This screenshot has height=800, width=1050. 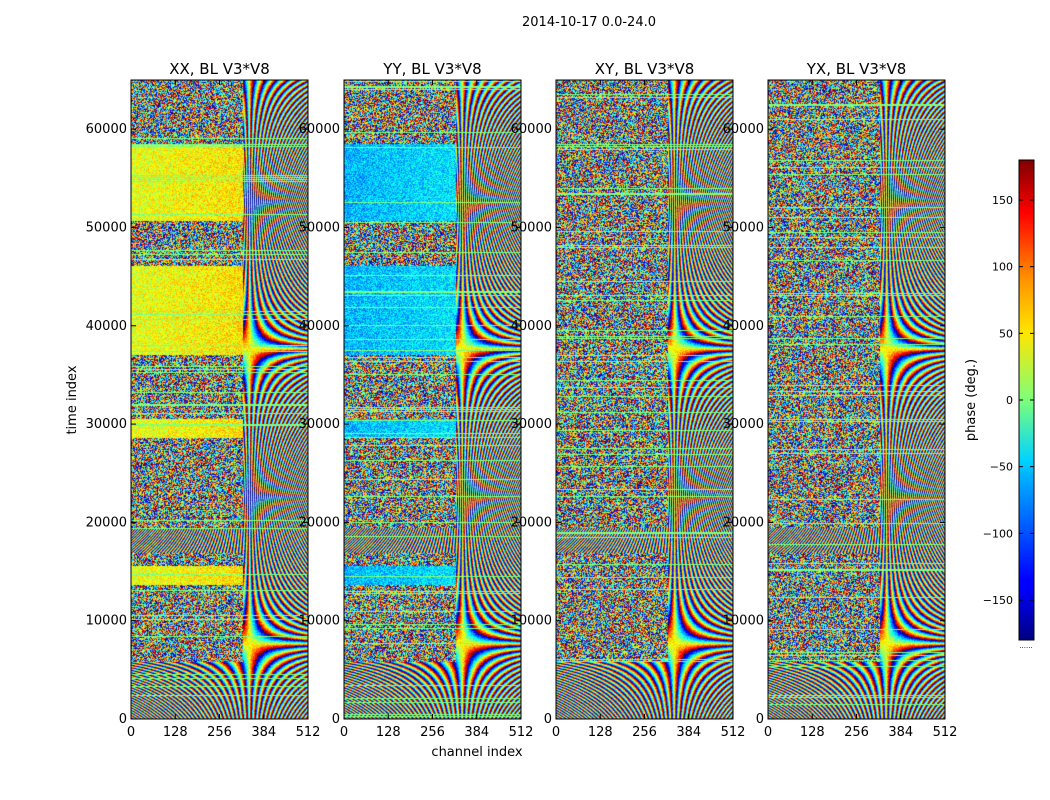 I want to click on colorbar-label: phase (deg.), so click(x=971, y=400).